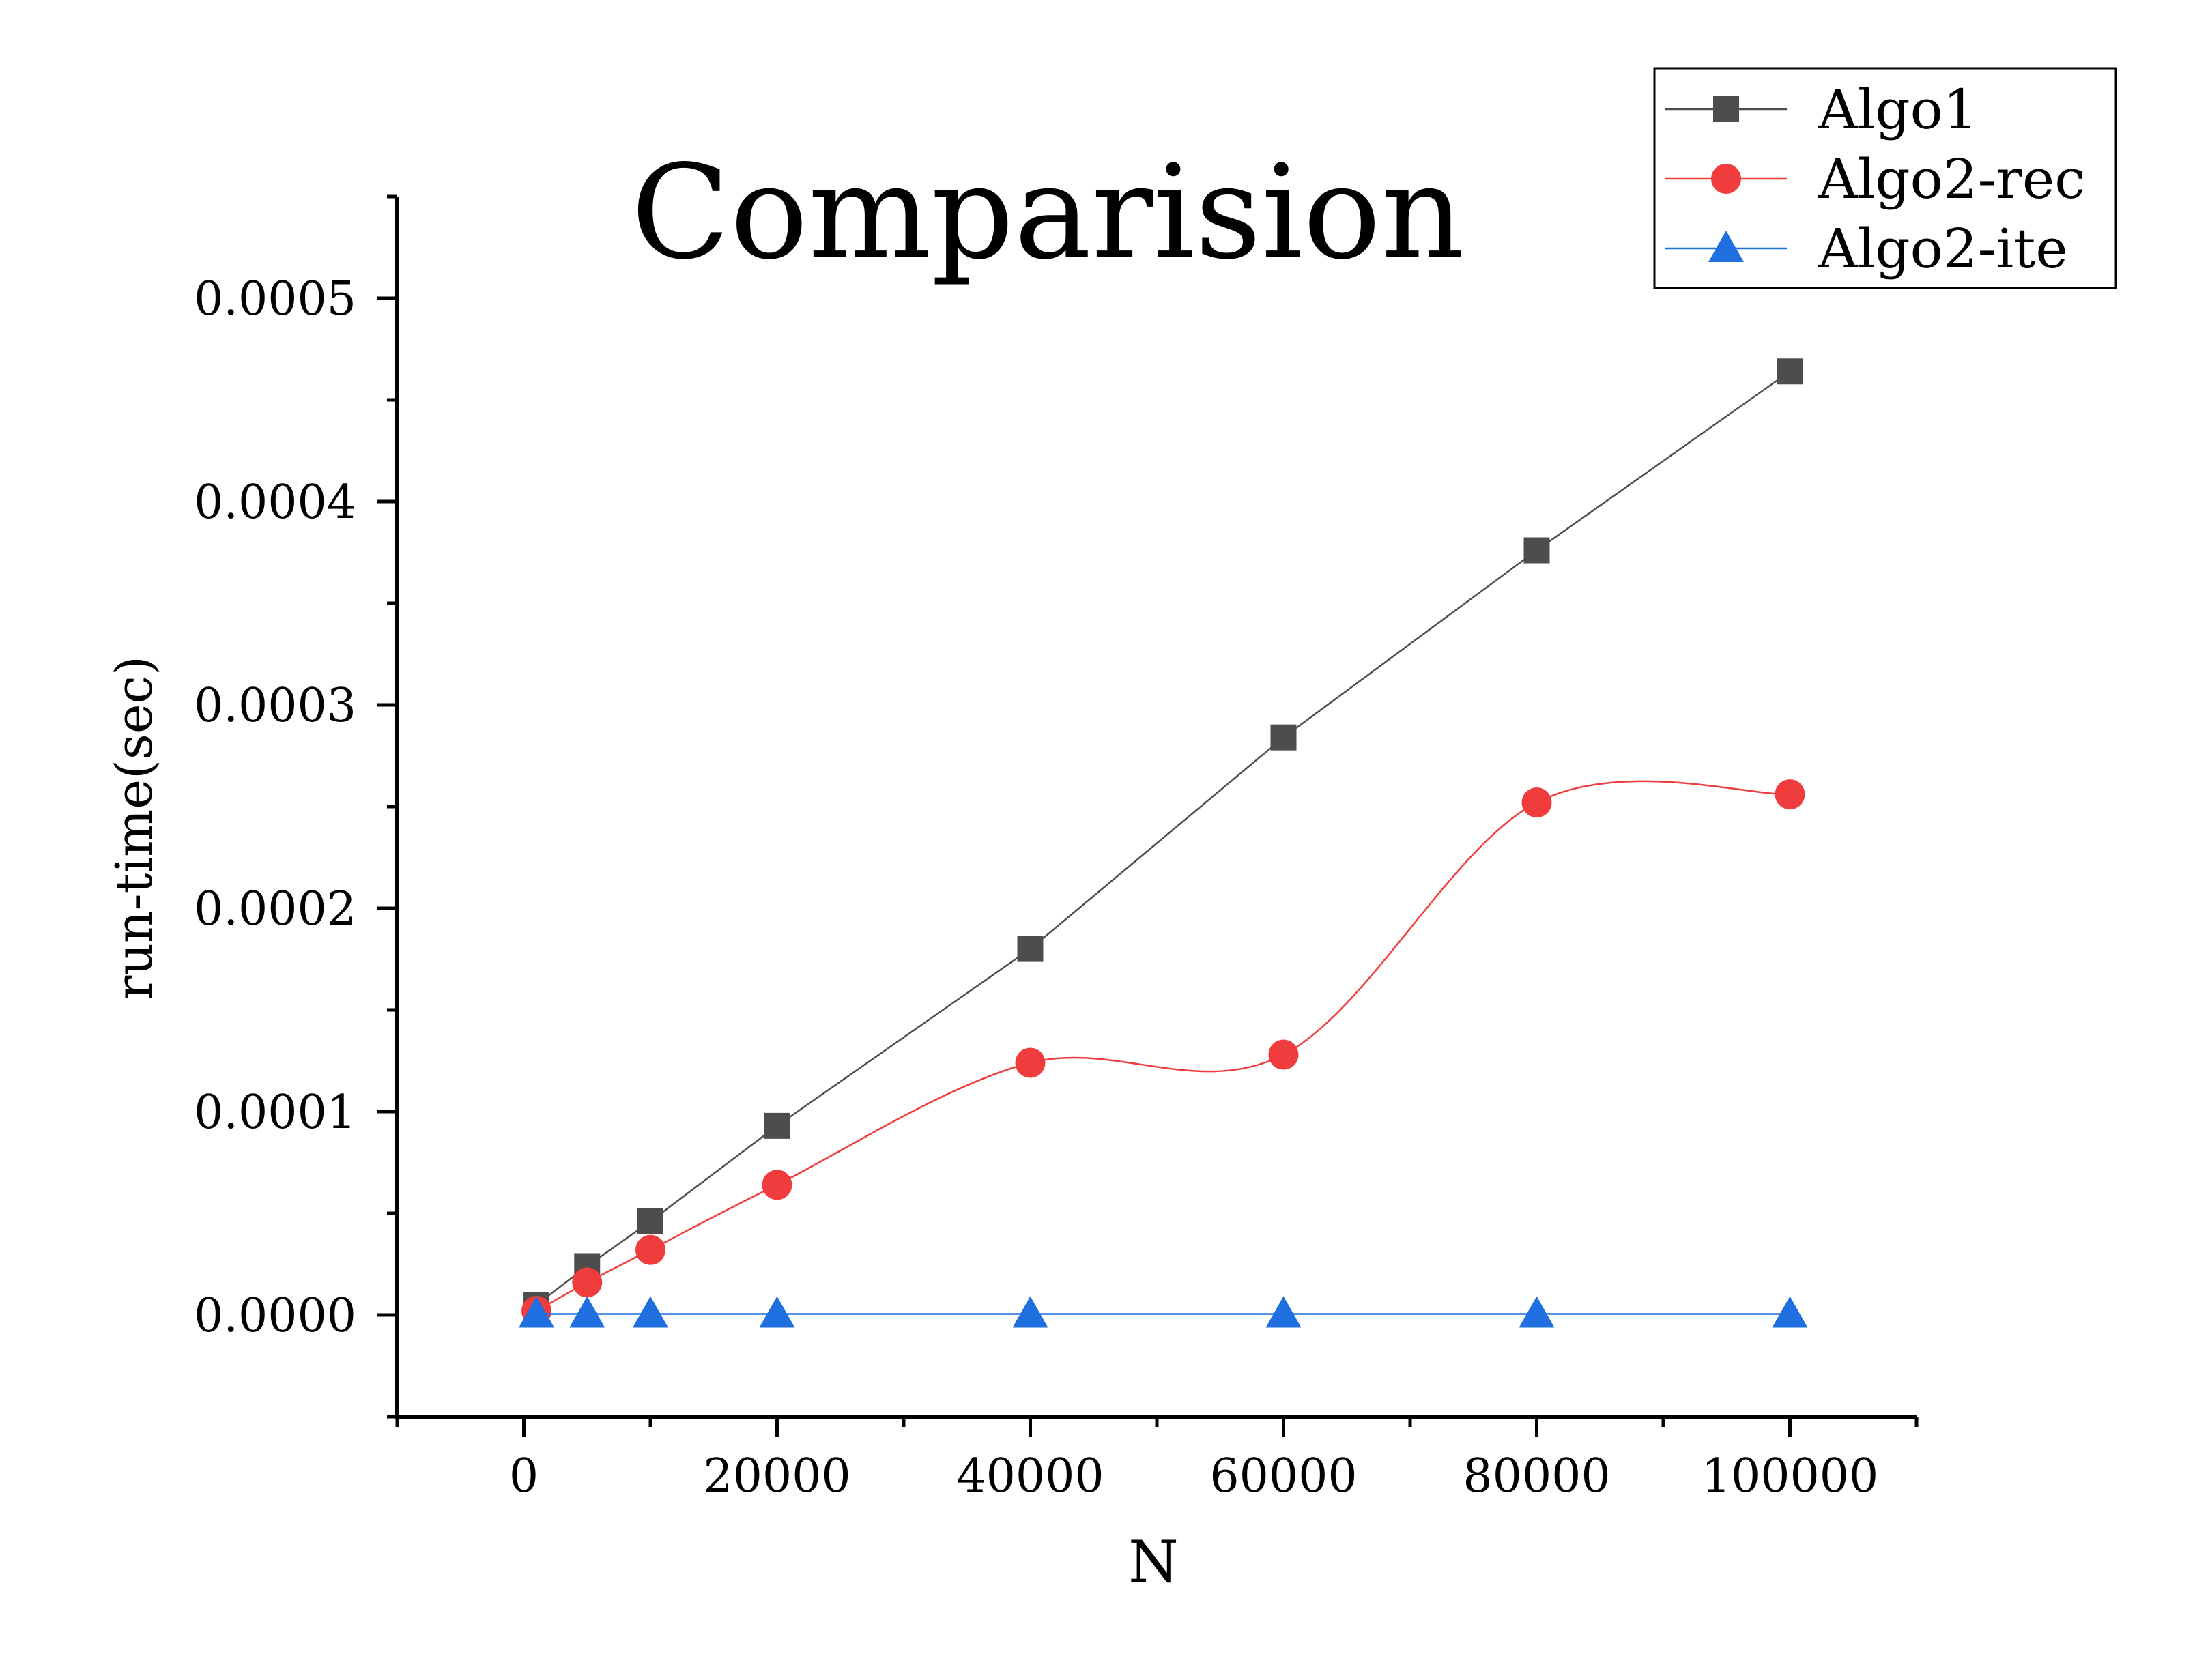  I want to click on legend-label: Algo2-ite, so click(1943, 248).